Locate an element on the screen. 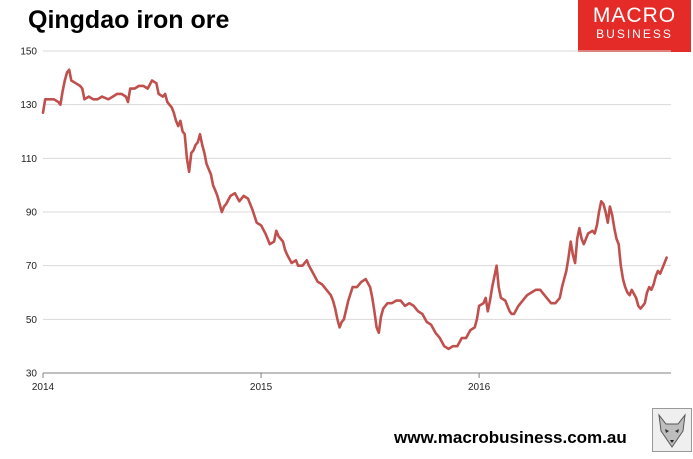  website-url: www.macrobusiness.com.au is located at coordinates (510, 437).